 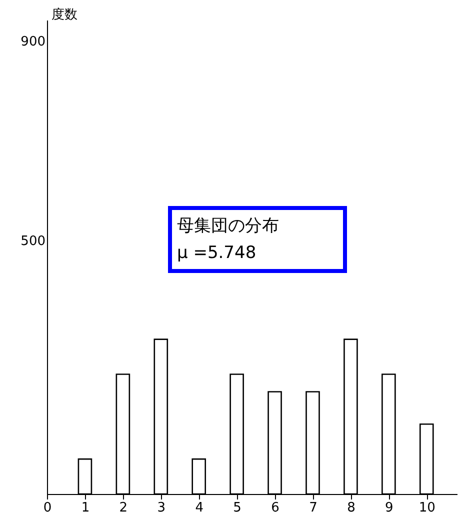 I want to click on x-tick-label: 7, so click(x=313, y=506).